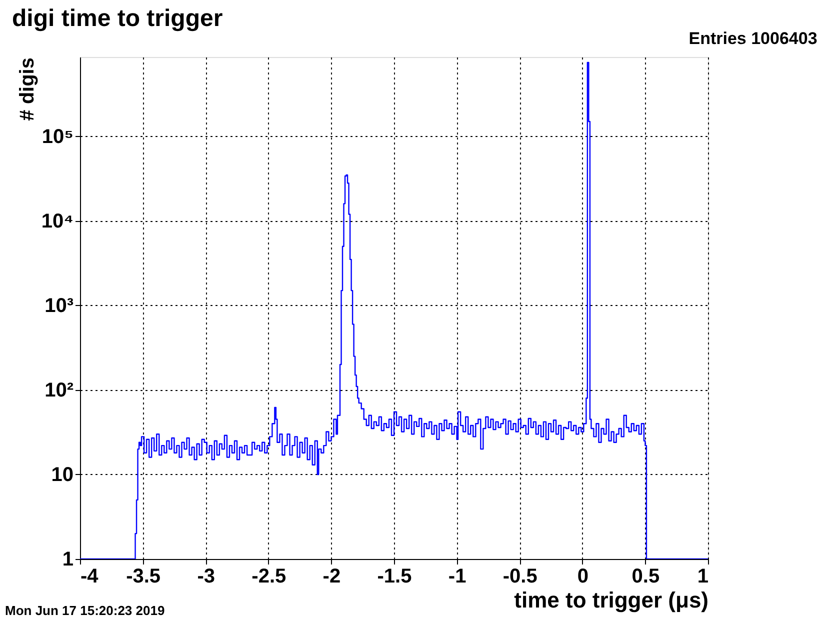  I want to click on x-tick-label: -0.5, so click(520, 577).